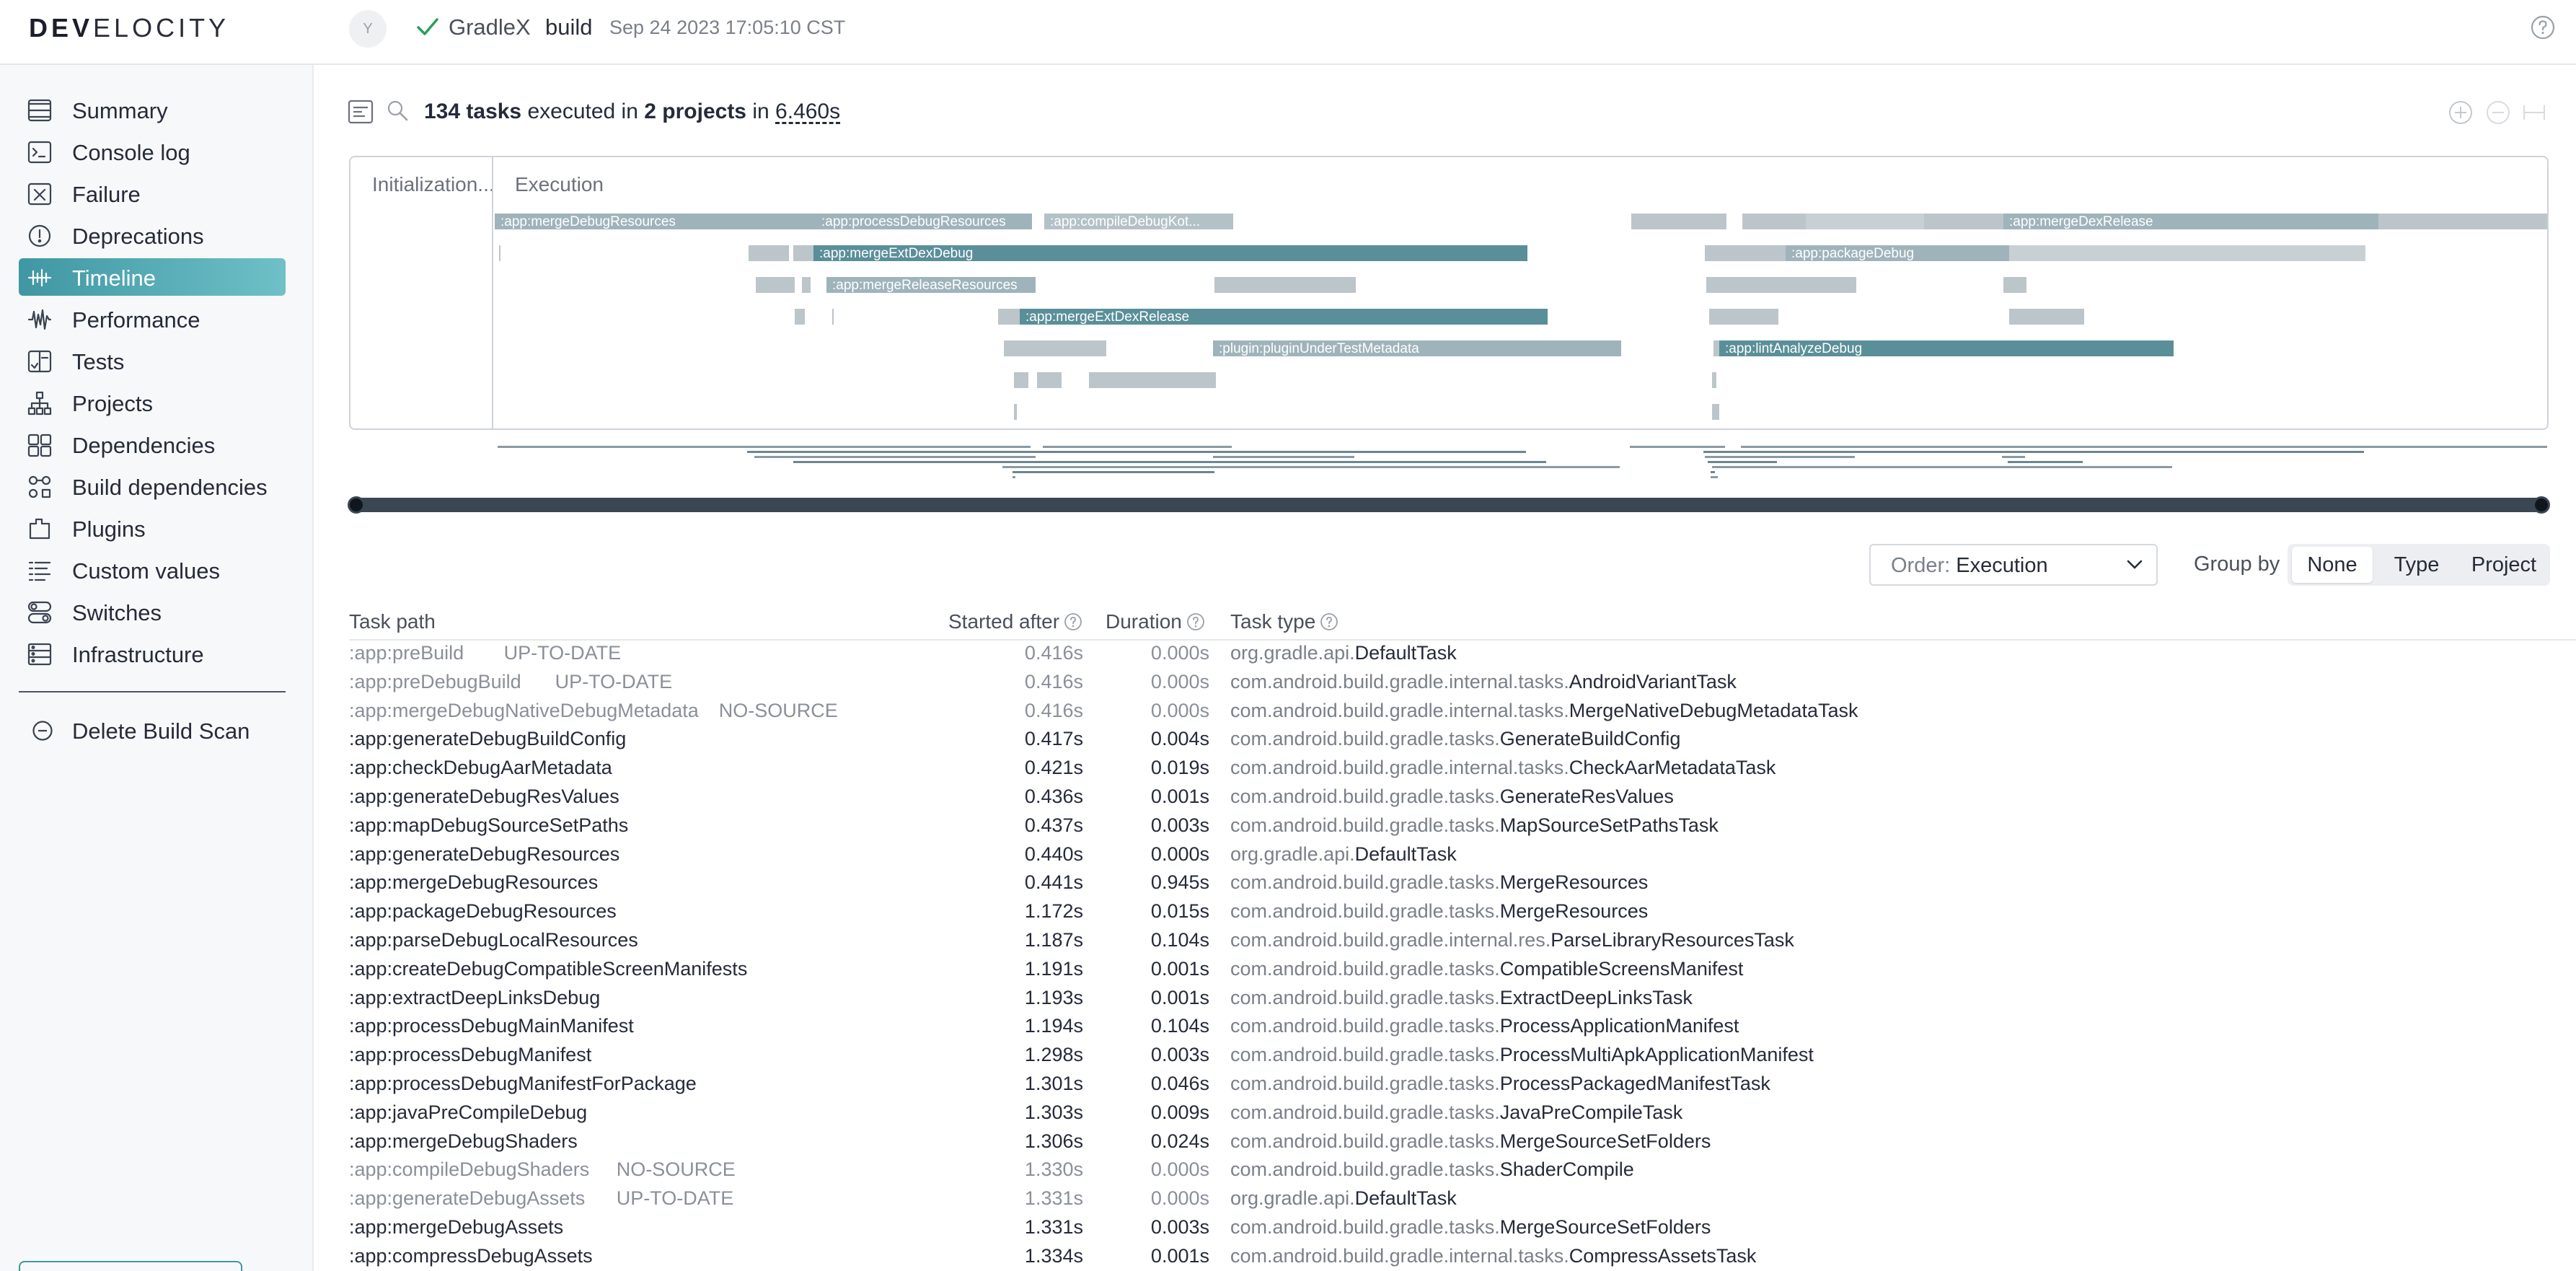 This screenshot has width=2576, height=1271. Describe the element at coordinates (484, 796) in the screenshot. I see `task-path: :app:generateDebugResValues` at that location.